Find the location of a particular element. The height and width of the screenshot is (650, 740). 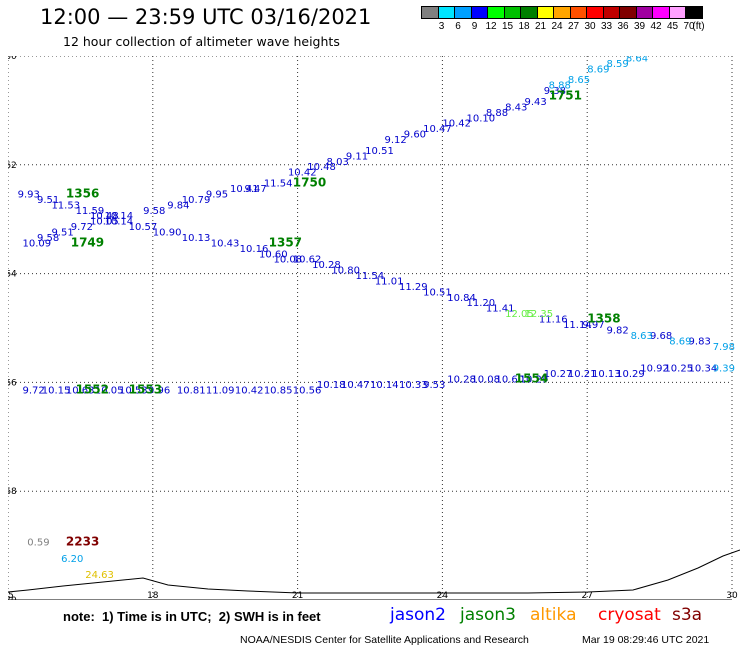

wave-height-value: 9.95 is located at coordinates (217, 194).